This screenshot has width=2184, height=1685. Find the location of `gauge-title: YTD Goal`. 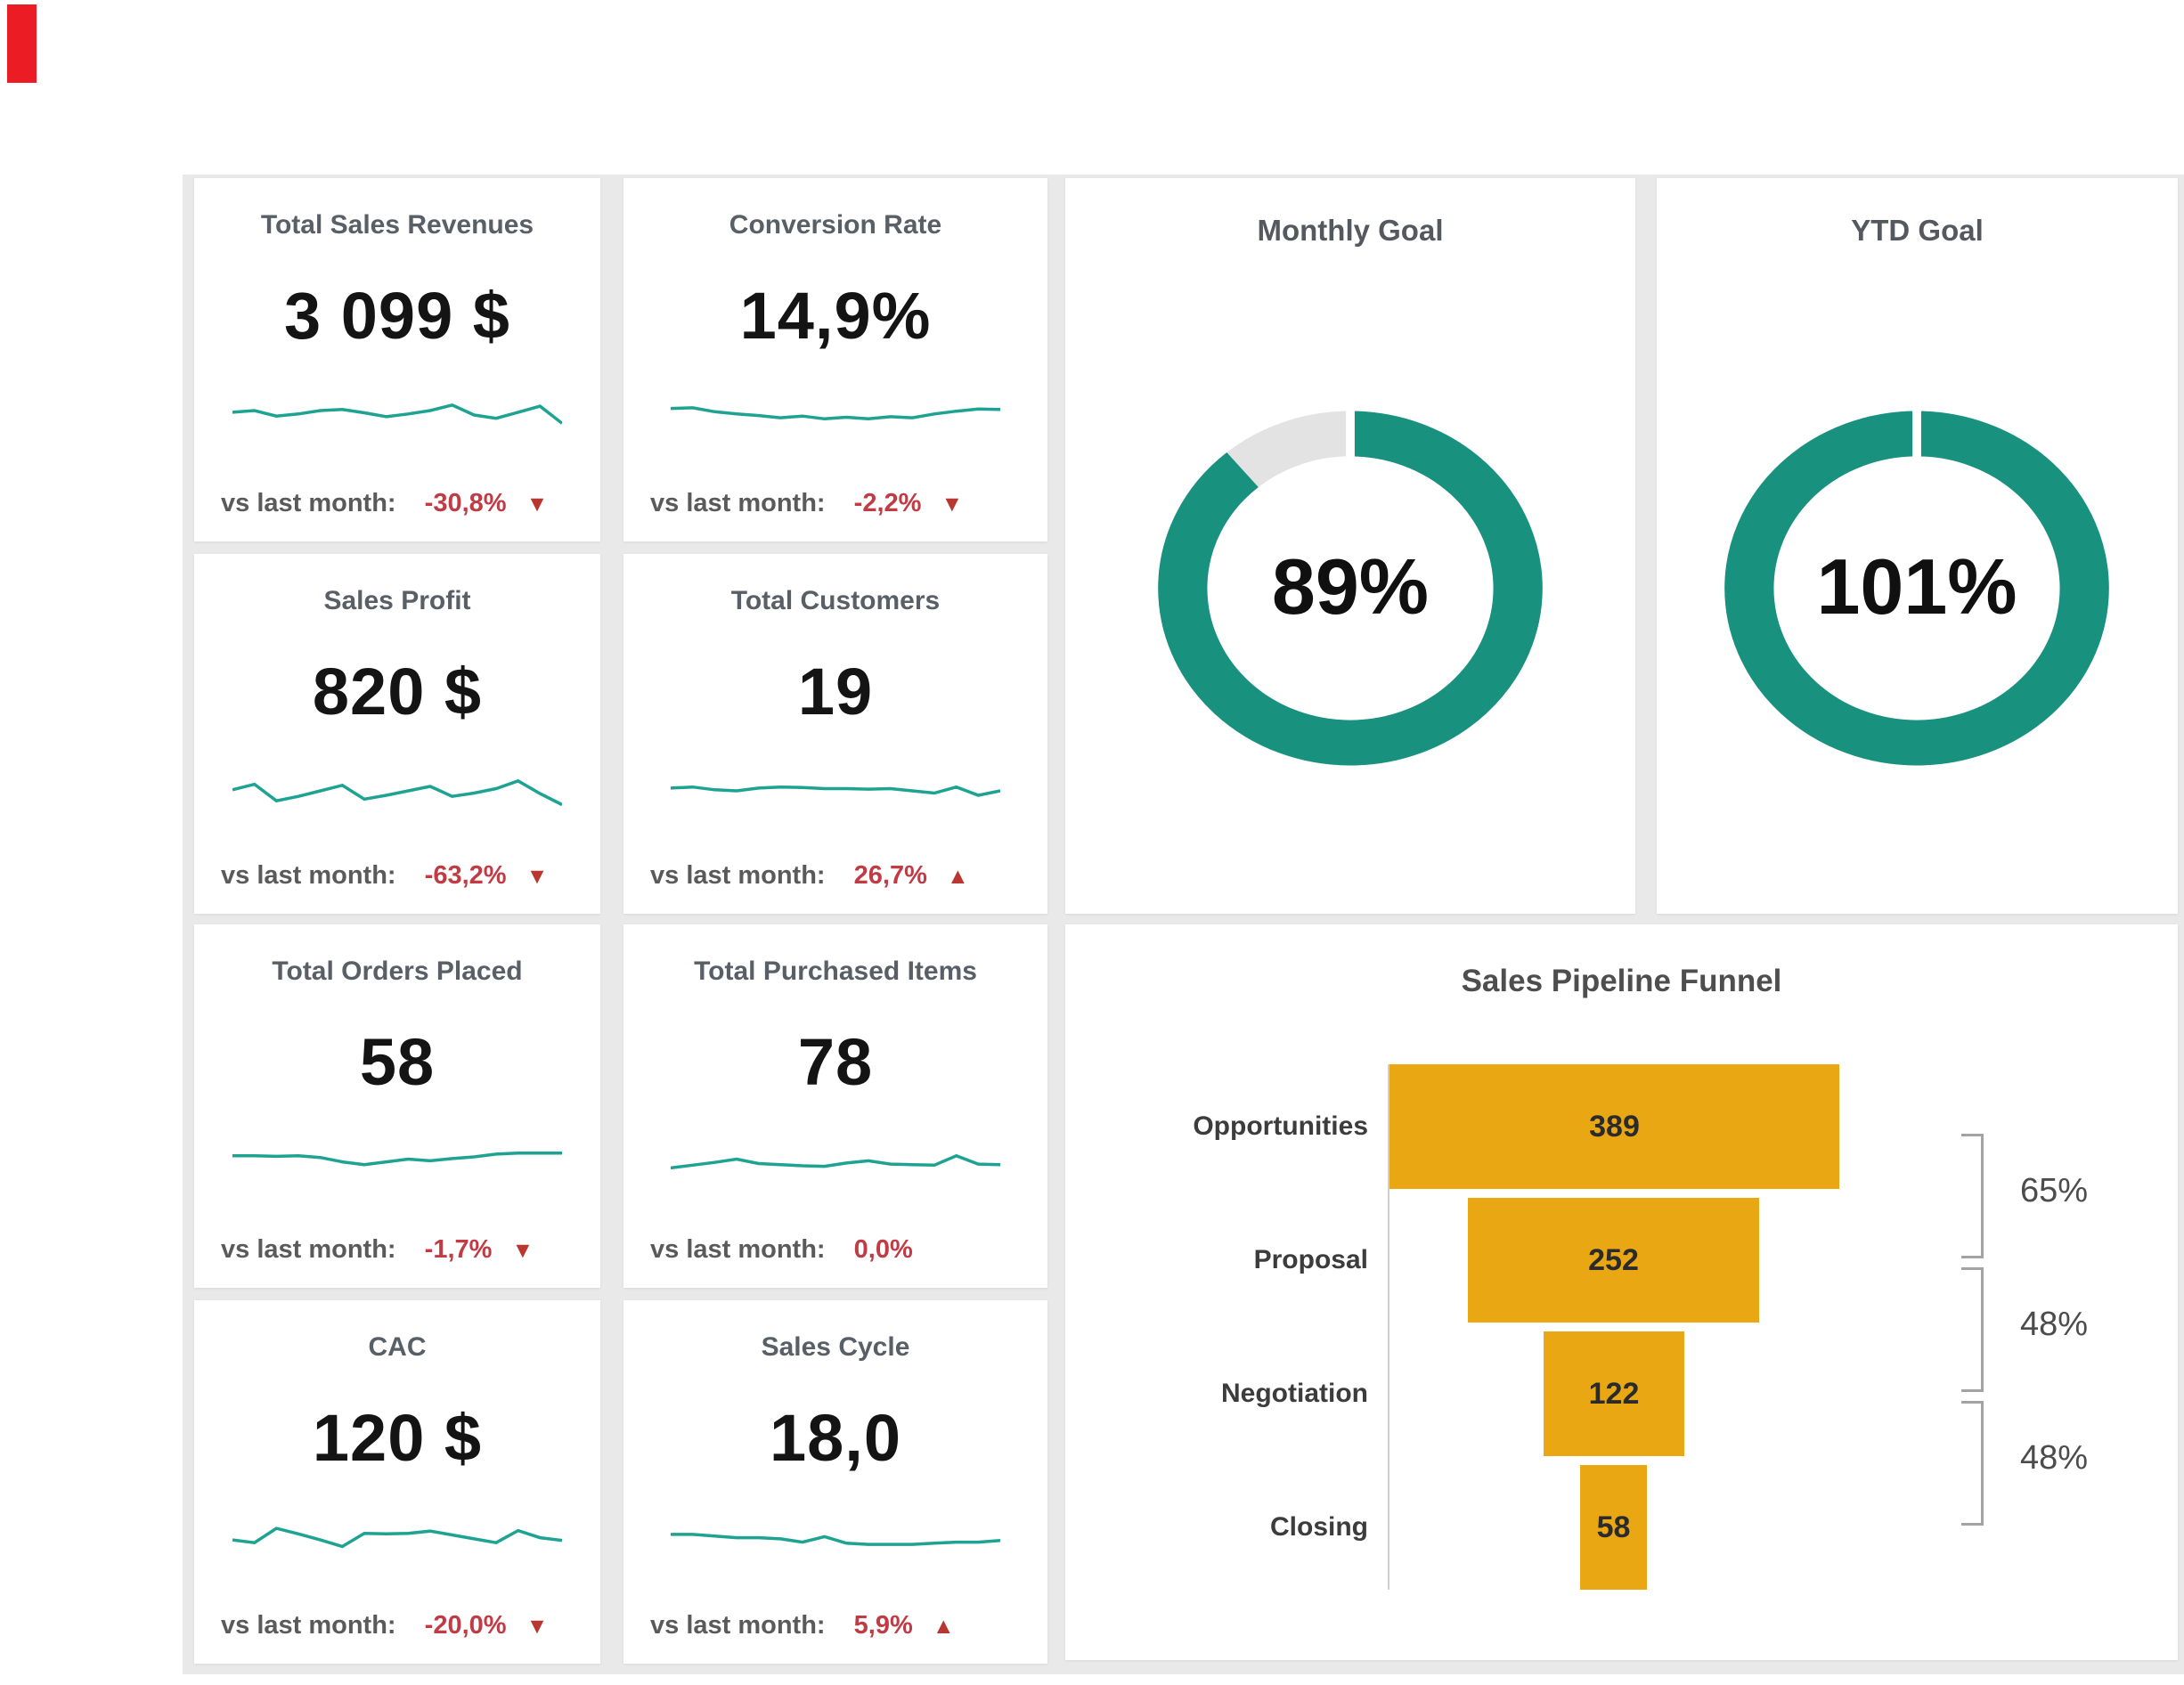

gauge-title: YTD Goal is located at coordinates (1917, 230).